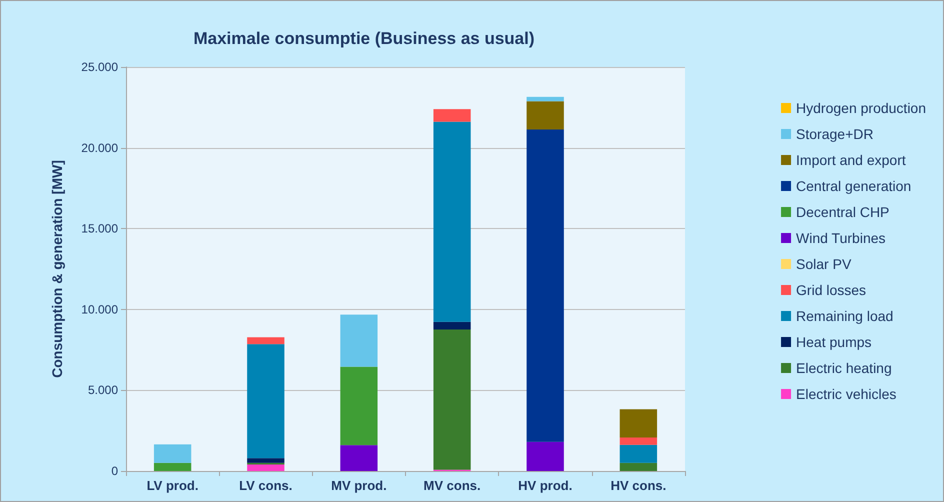 The height and width of the screenshot is (502, 944). Describe the element at coordinates (851, 160) in the screenshot. I see `legend-label: Import and export` at that location.